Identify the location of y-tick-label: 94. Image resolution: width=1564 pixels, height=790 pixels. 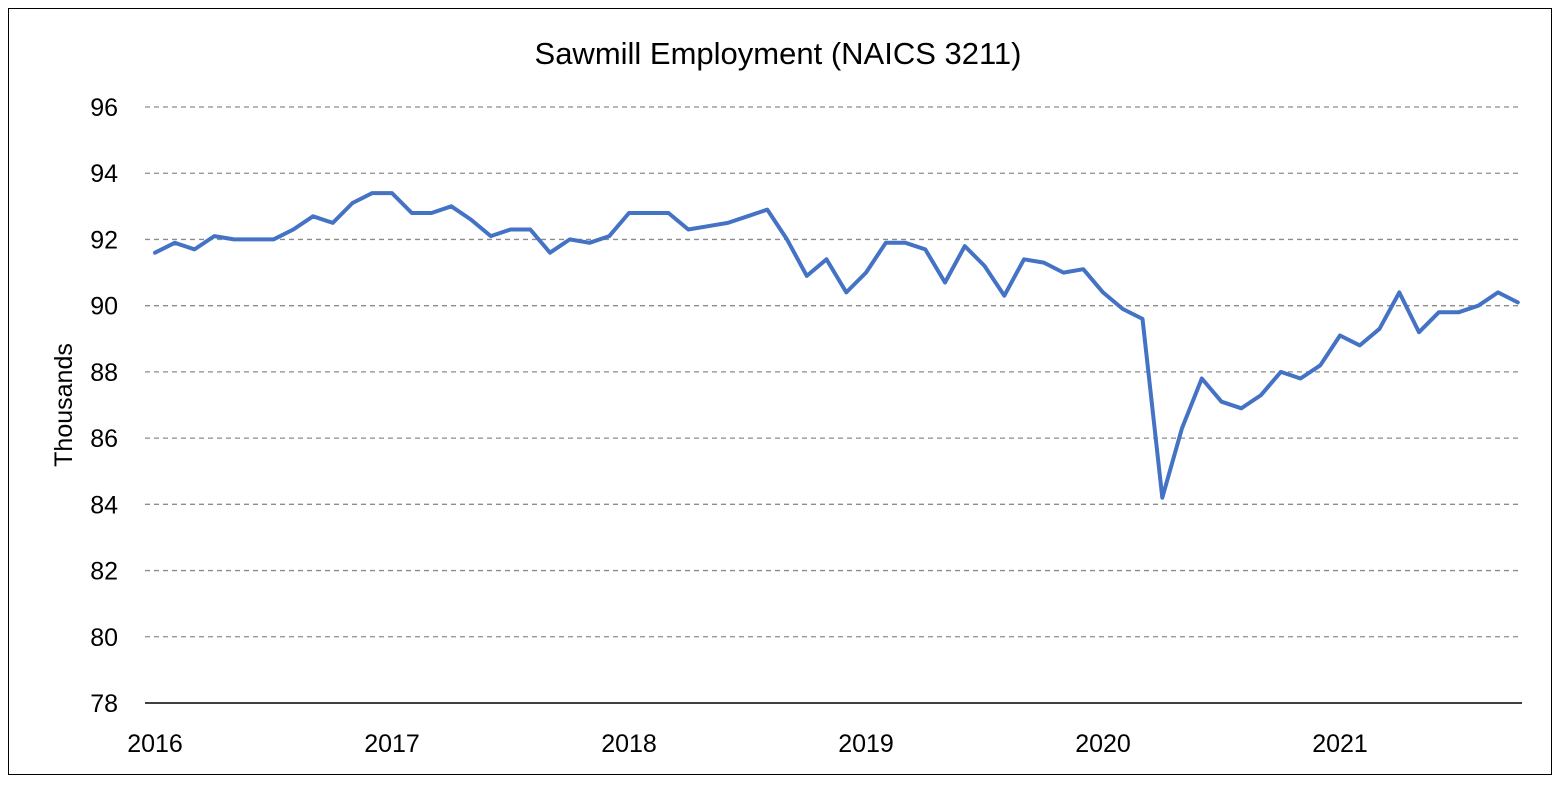
(104, 174).